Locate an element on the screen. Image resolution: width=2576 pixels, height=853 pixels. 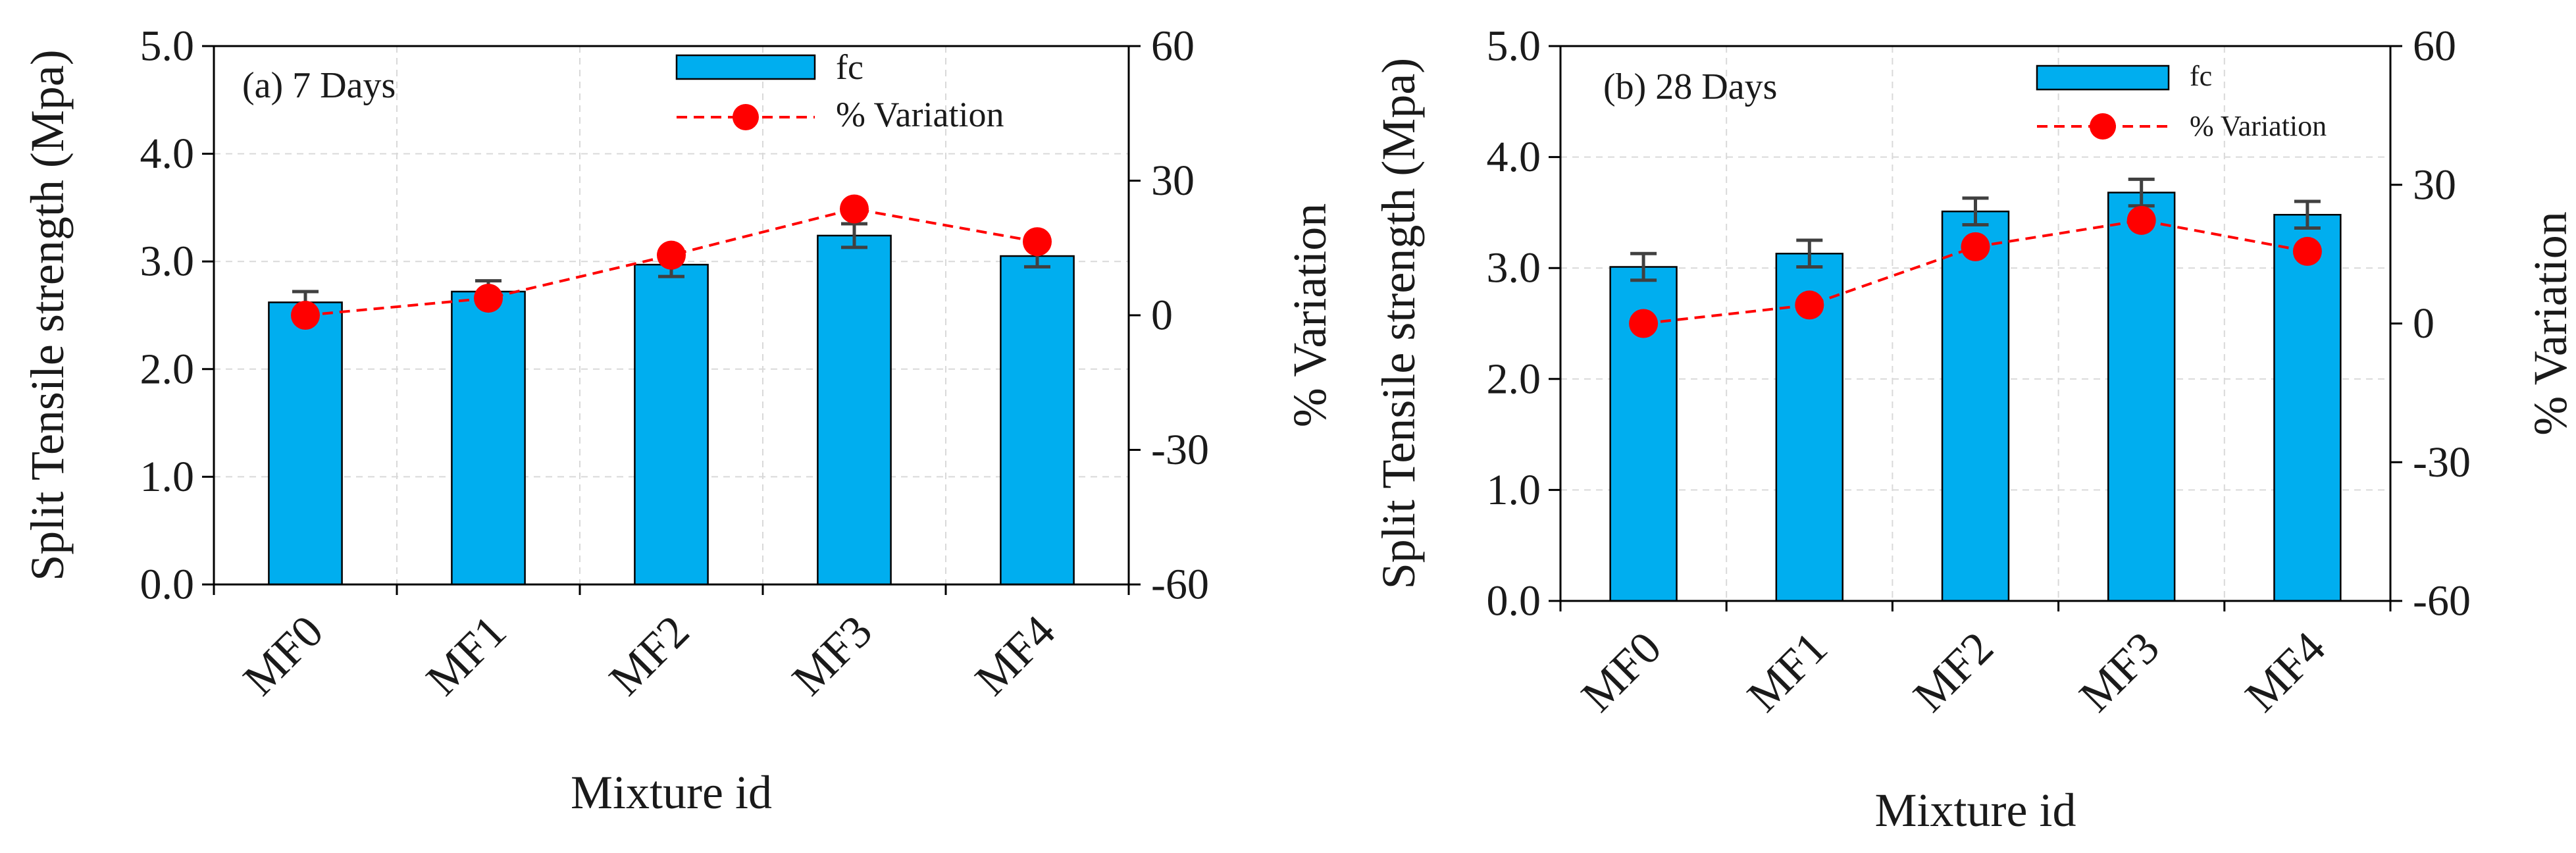
error-bar-MF2 is located at coordinates (1975, 211).